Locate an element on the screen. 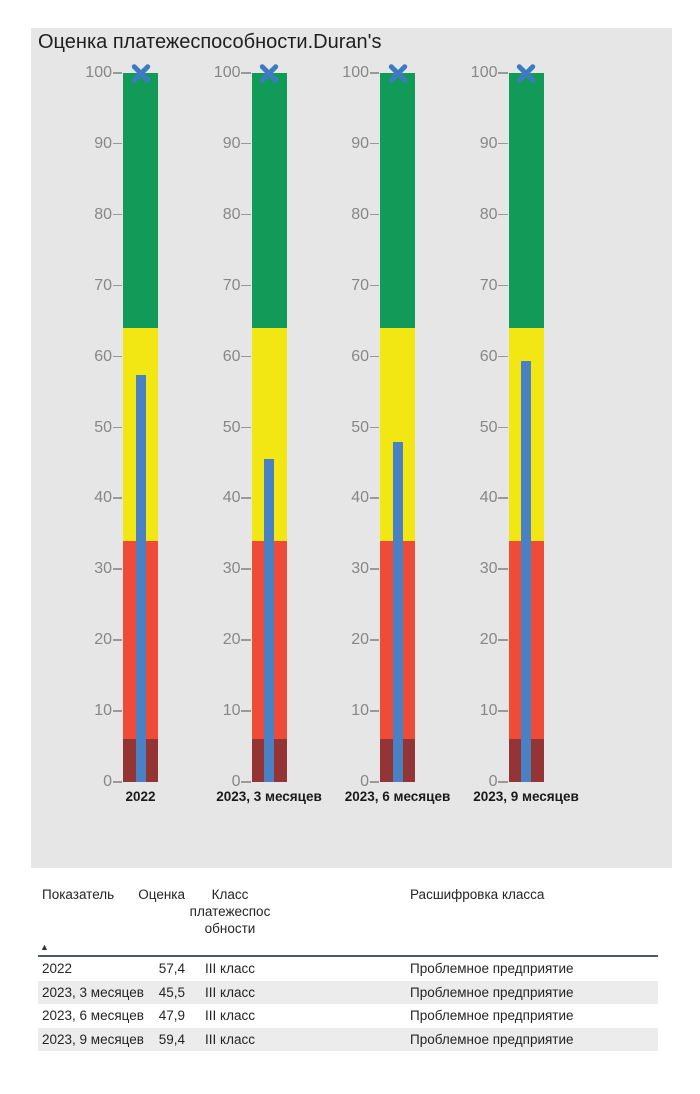 Image resolution: width=700 pixels, height=1094 pixels. cell-indicator: 2023, 9 месяцев is located at coordinates (93, 1039).